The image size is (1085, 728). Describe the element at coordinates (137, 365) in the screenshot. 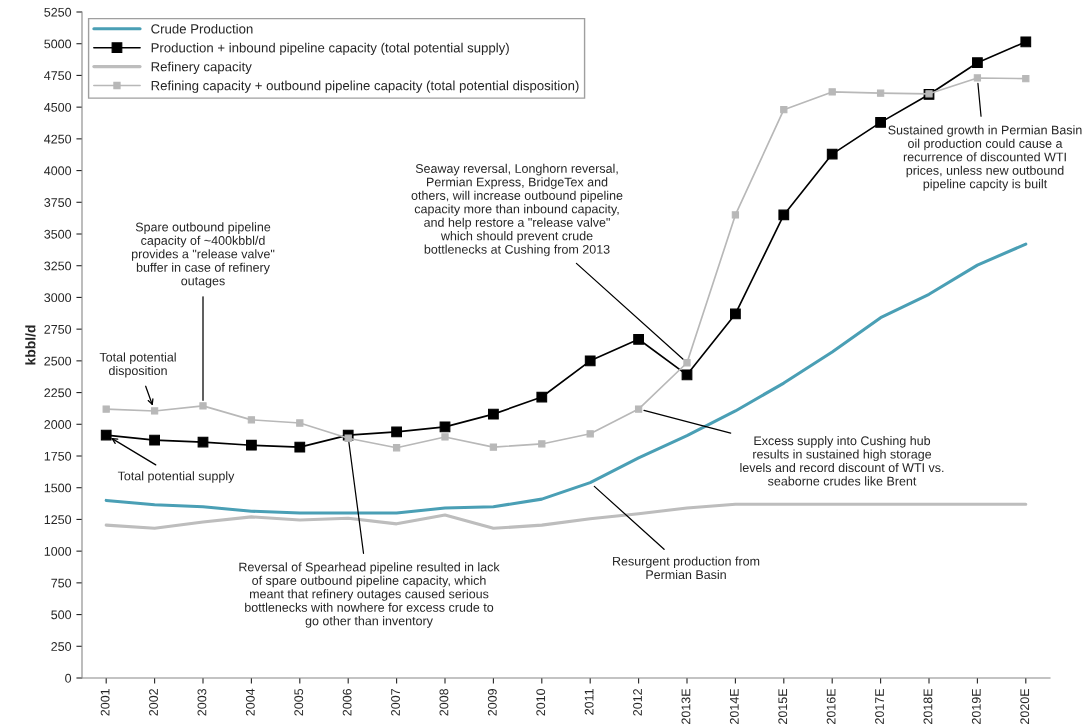

I see `annotation: Total potential disposition` at that location.